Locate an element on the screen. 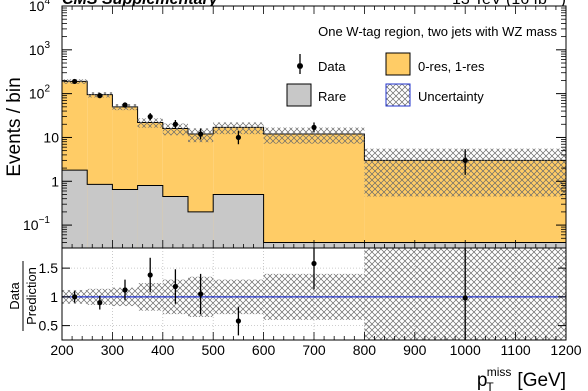 The width and height of the screenshot is (588, 391). ratio-y-label: Data Prediction is located at coordinates (23, 296).